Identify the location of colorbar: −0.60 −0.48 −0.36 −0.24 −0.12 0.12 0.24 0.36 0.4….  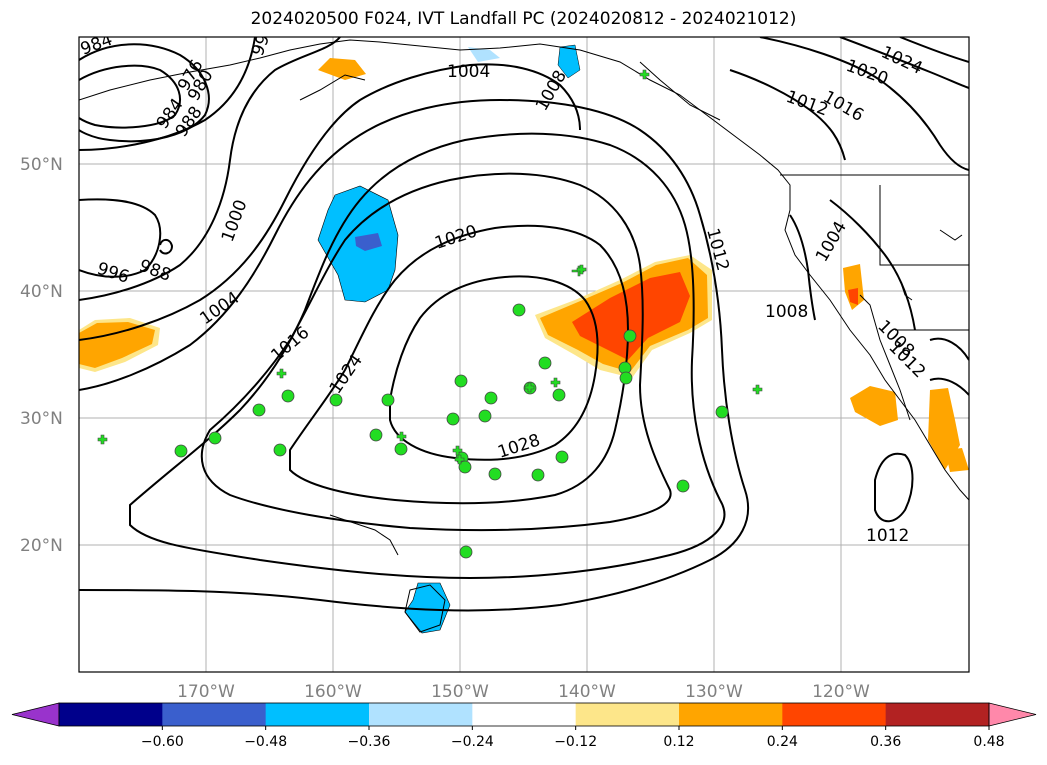
(524, 726).